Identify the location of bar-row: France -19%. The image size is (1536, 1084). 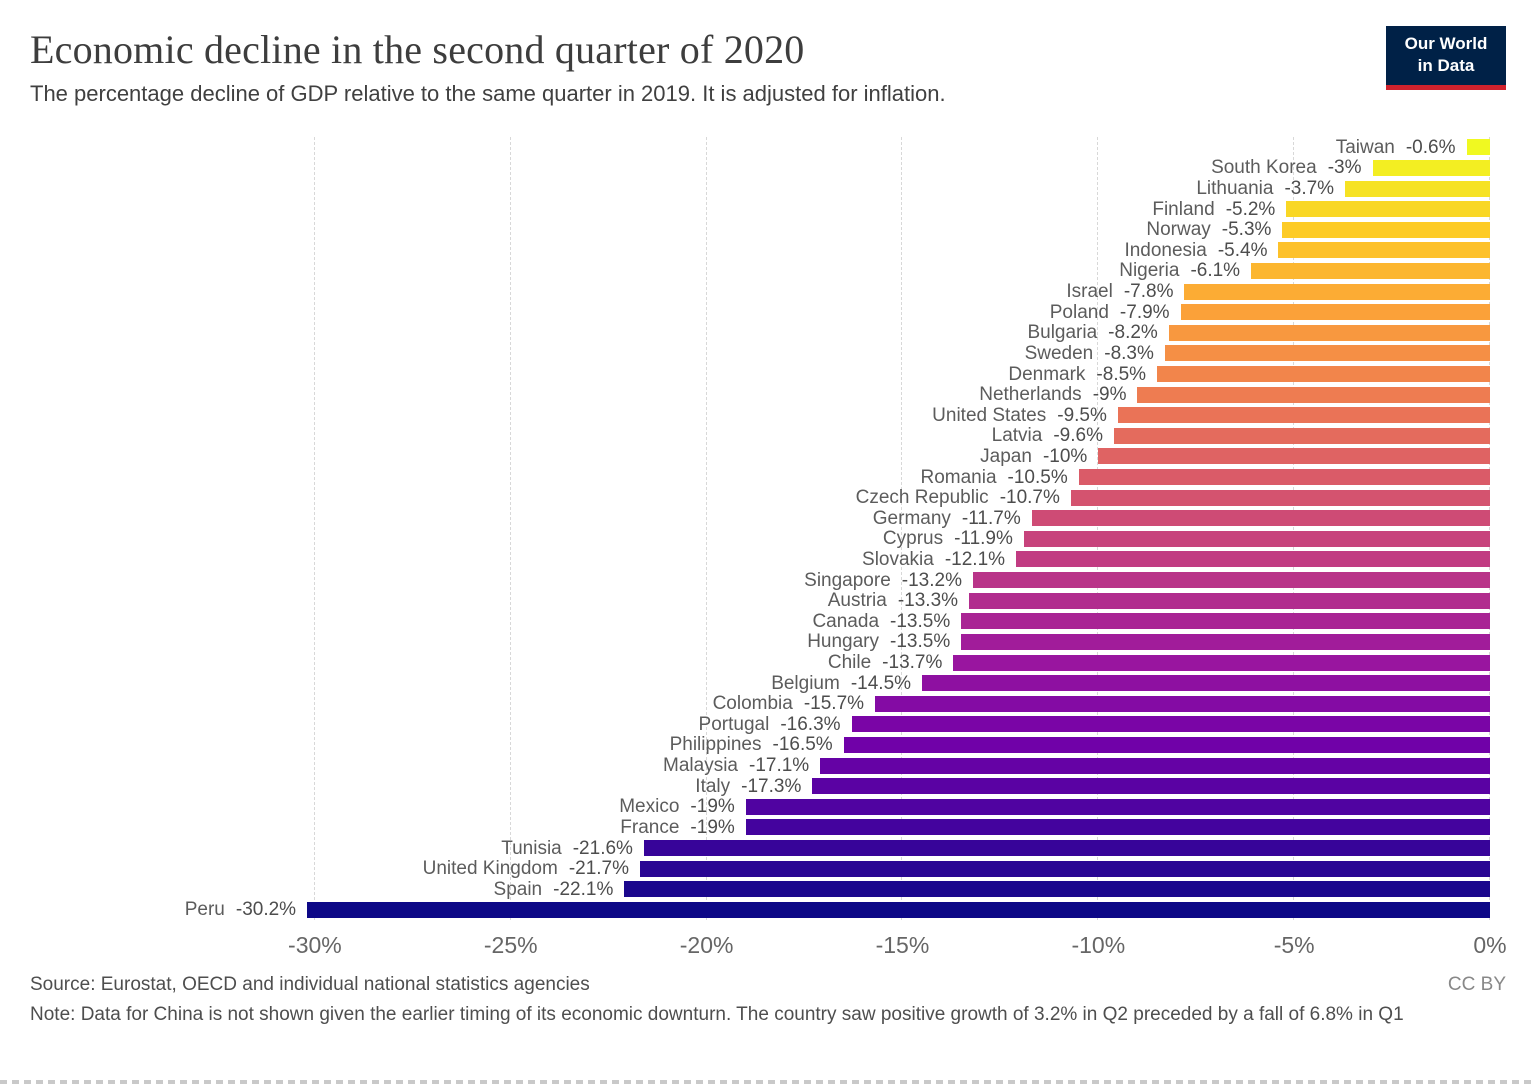
(760, 827).